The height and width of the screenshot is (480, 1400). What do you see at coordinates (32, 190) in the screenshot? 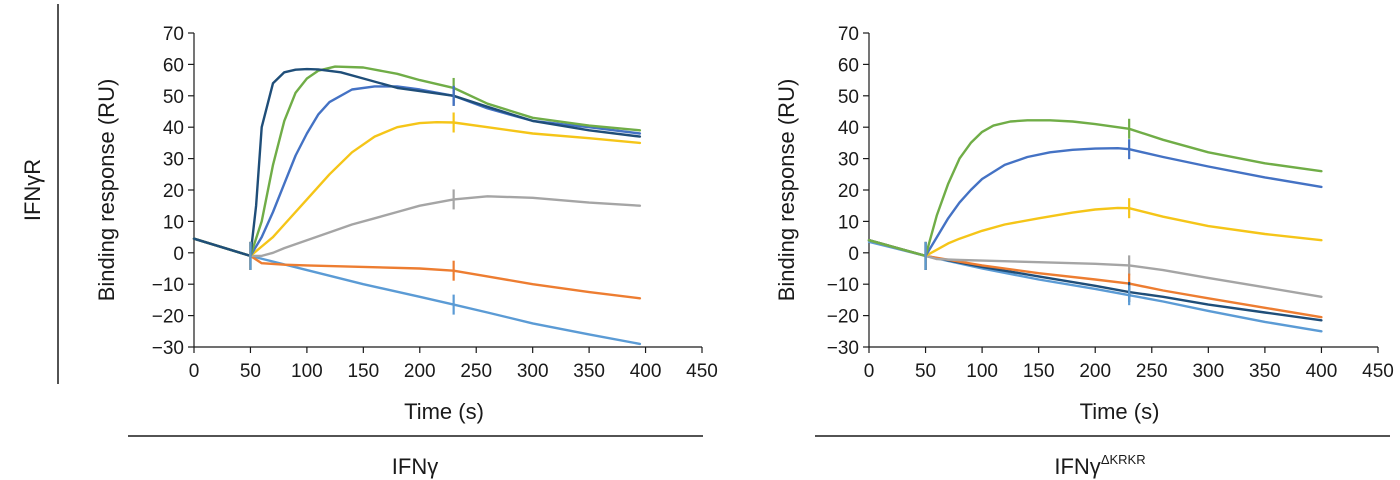
I see `row-label: IFNγR` at bounding box center [32, 190].